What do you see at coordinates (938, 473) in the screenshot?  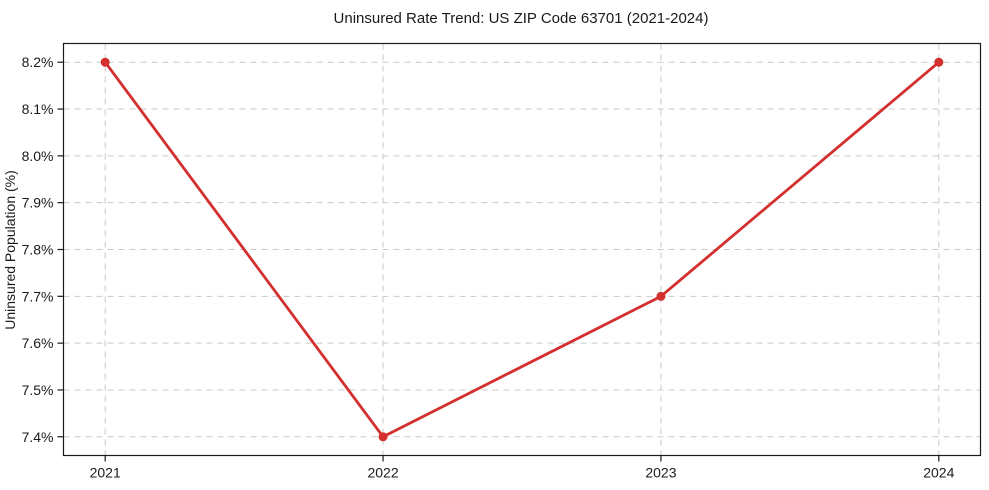 I see `x-tick-label: 2024` at bounding box center [938, 473].